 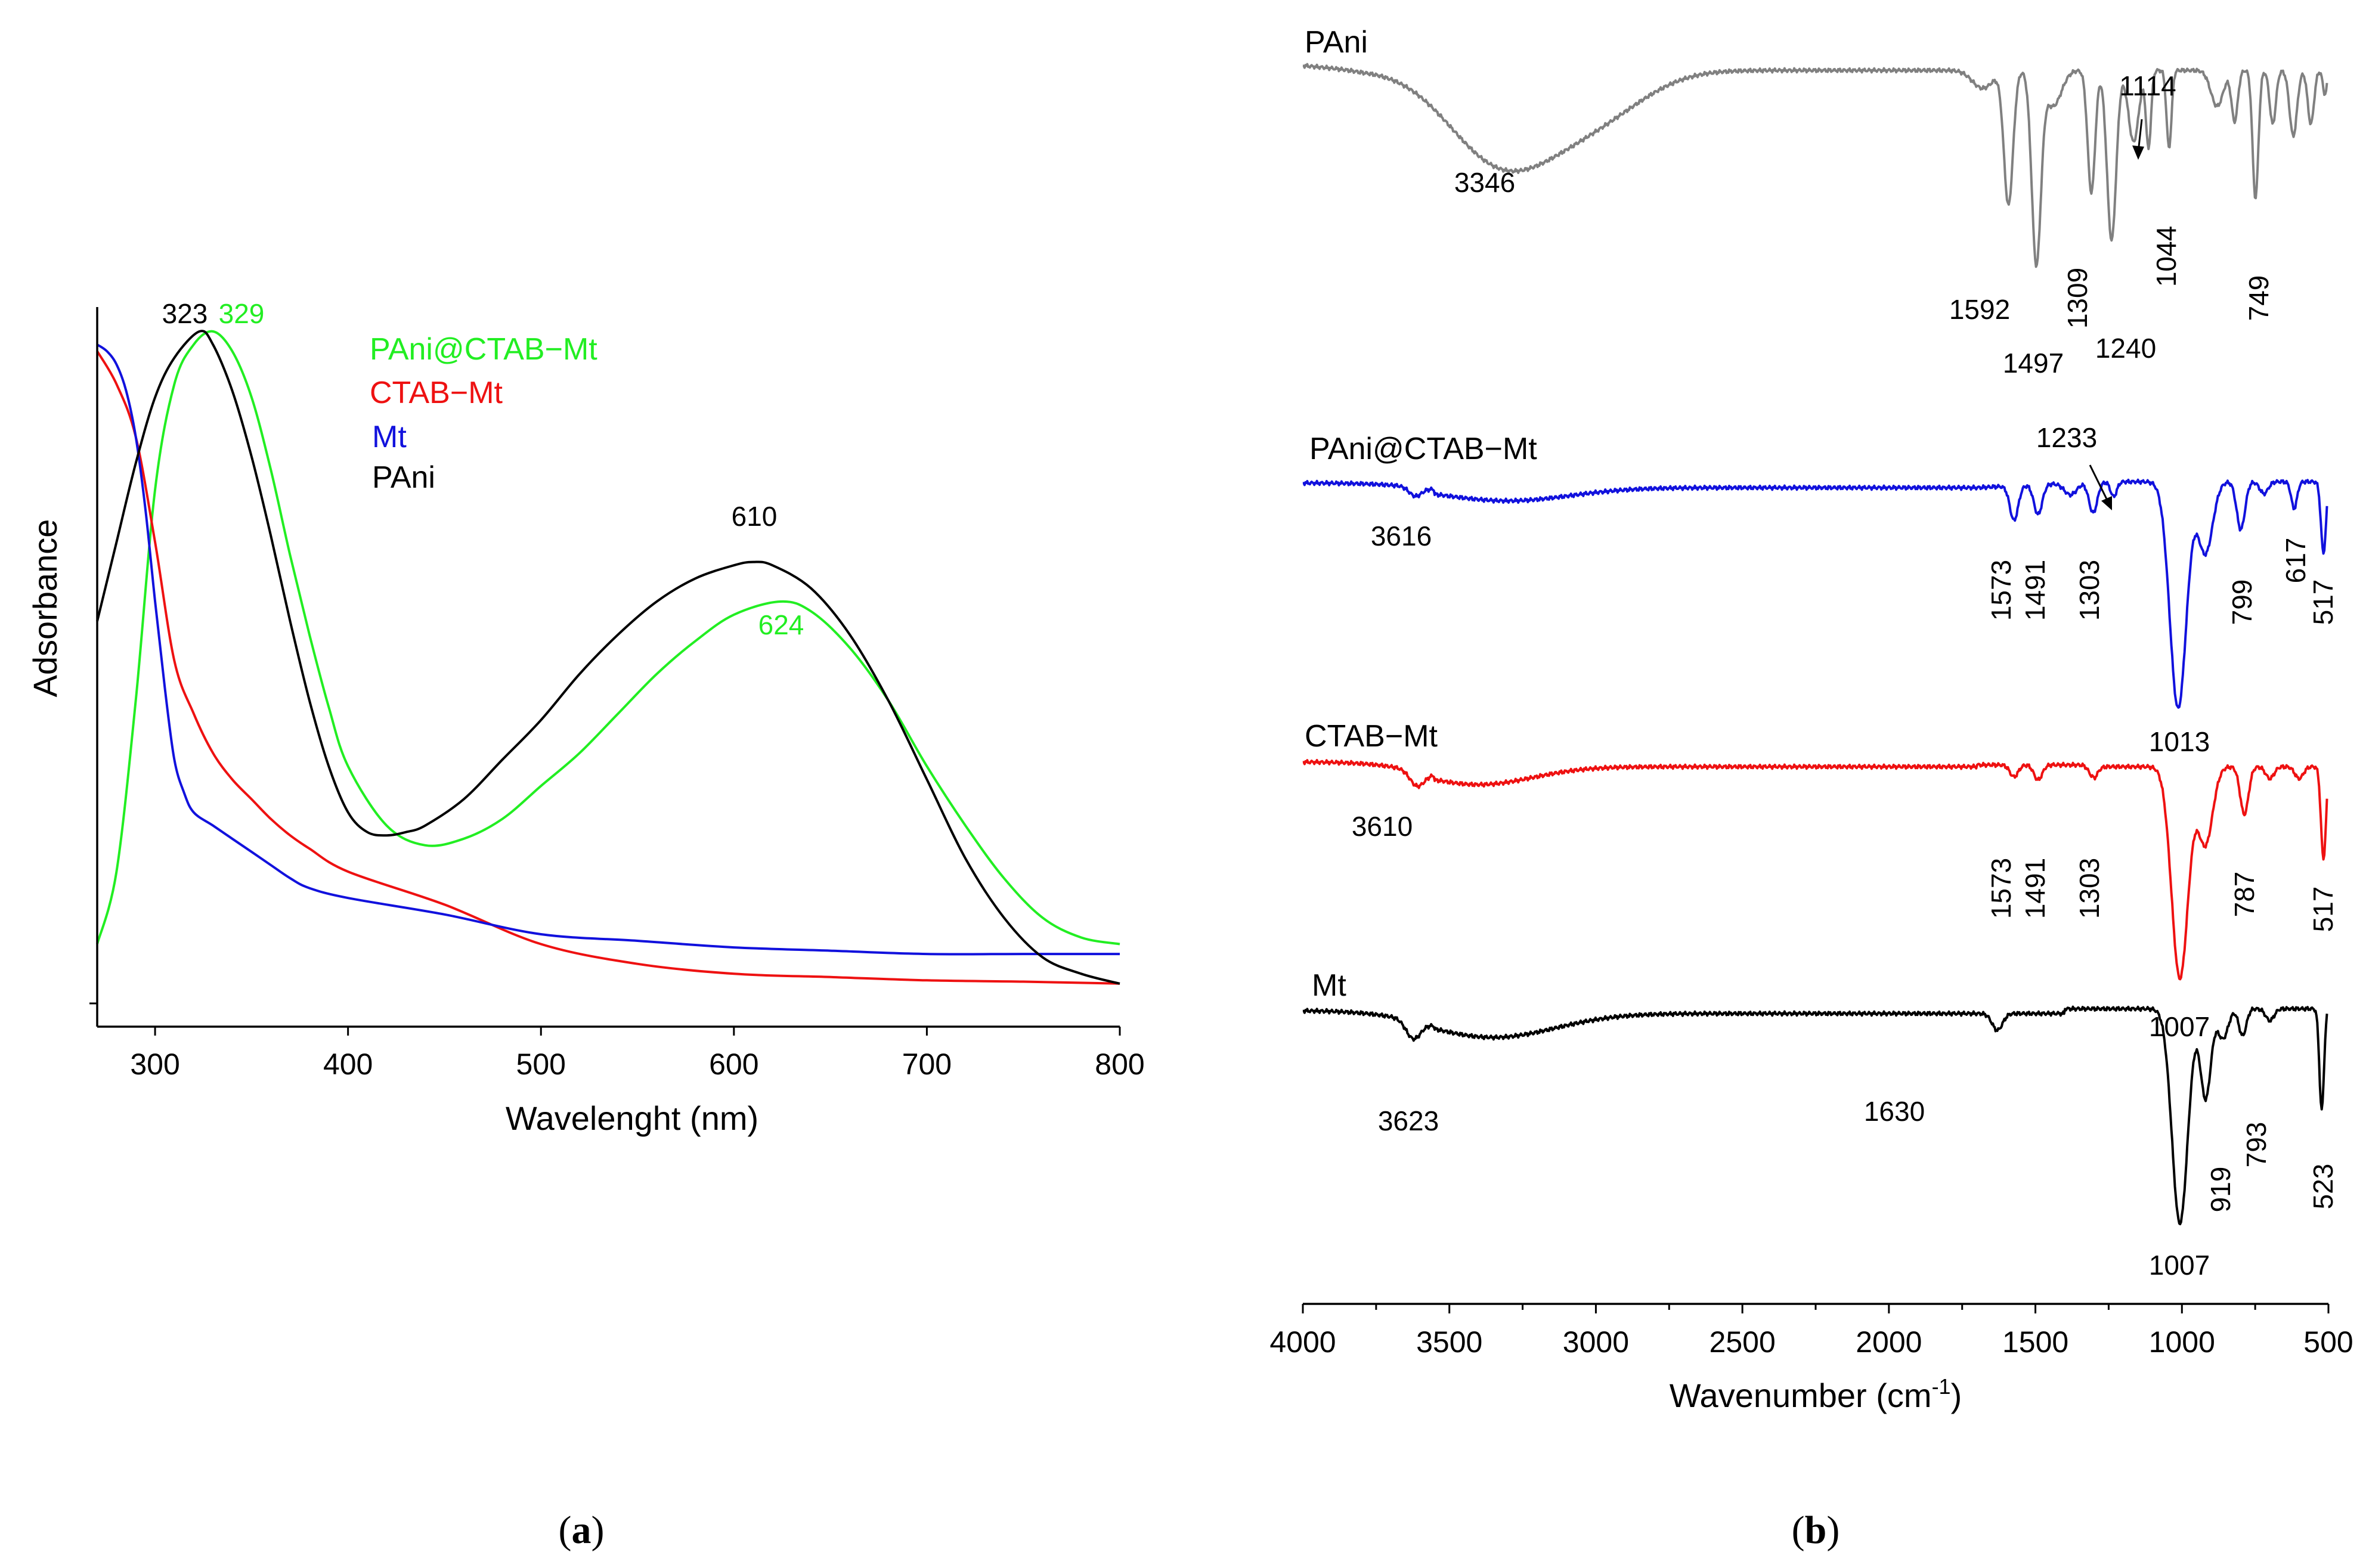 What do you see at coordinates (1941, 1386) in the screenshot?
I see `panel-b-x-axis-title-sup: -1` at bounding box center [1941, 1386].